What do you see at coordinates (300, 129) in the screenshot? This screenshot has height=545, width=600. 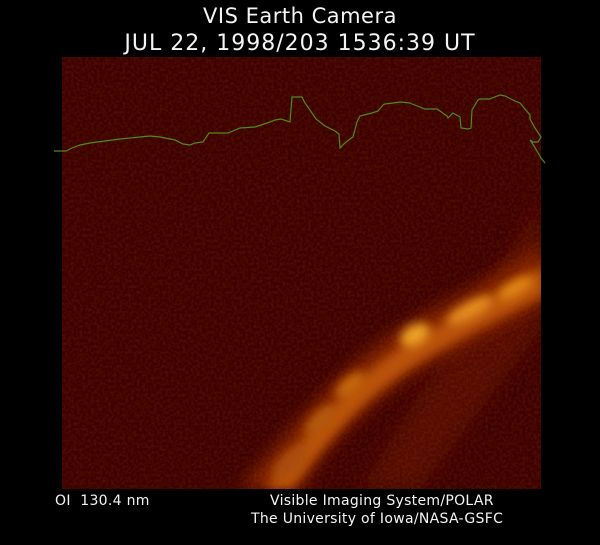 I see `earth-limb-line` at bounding box center [300, 129].